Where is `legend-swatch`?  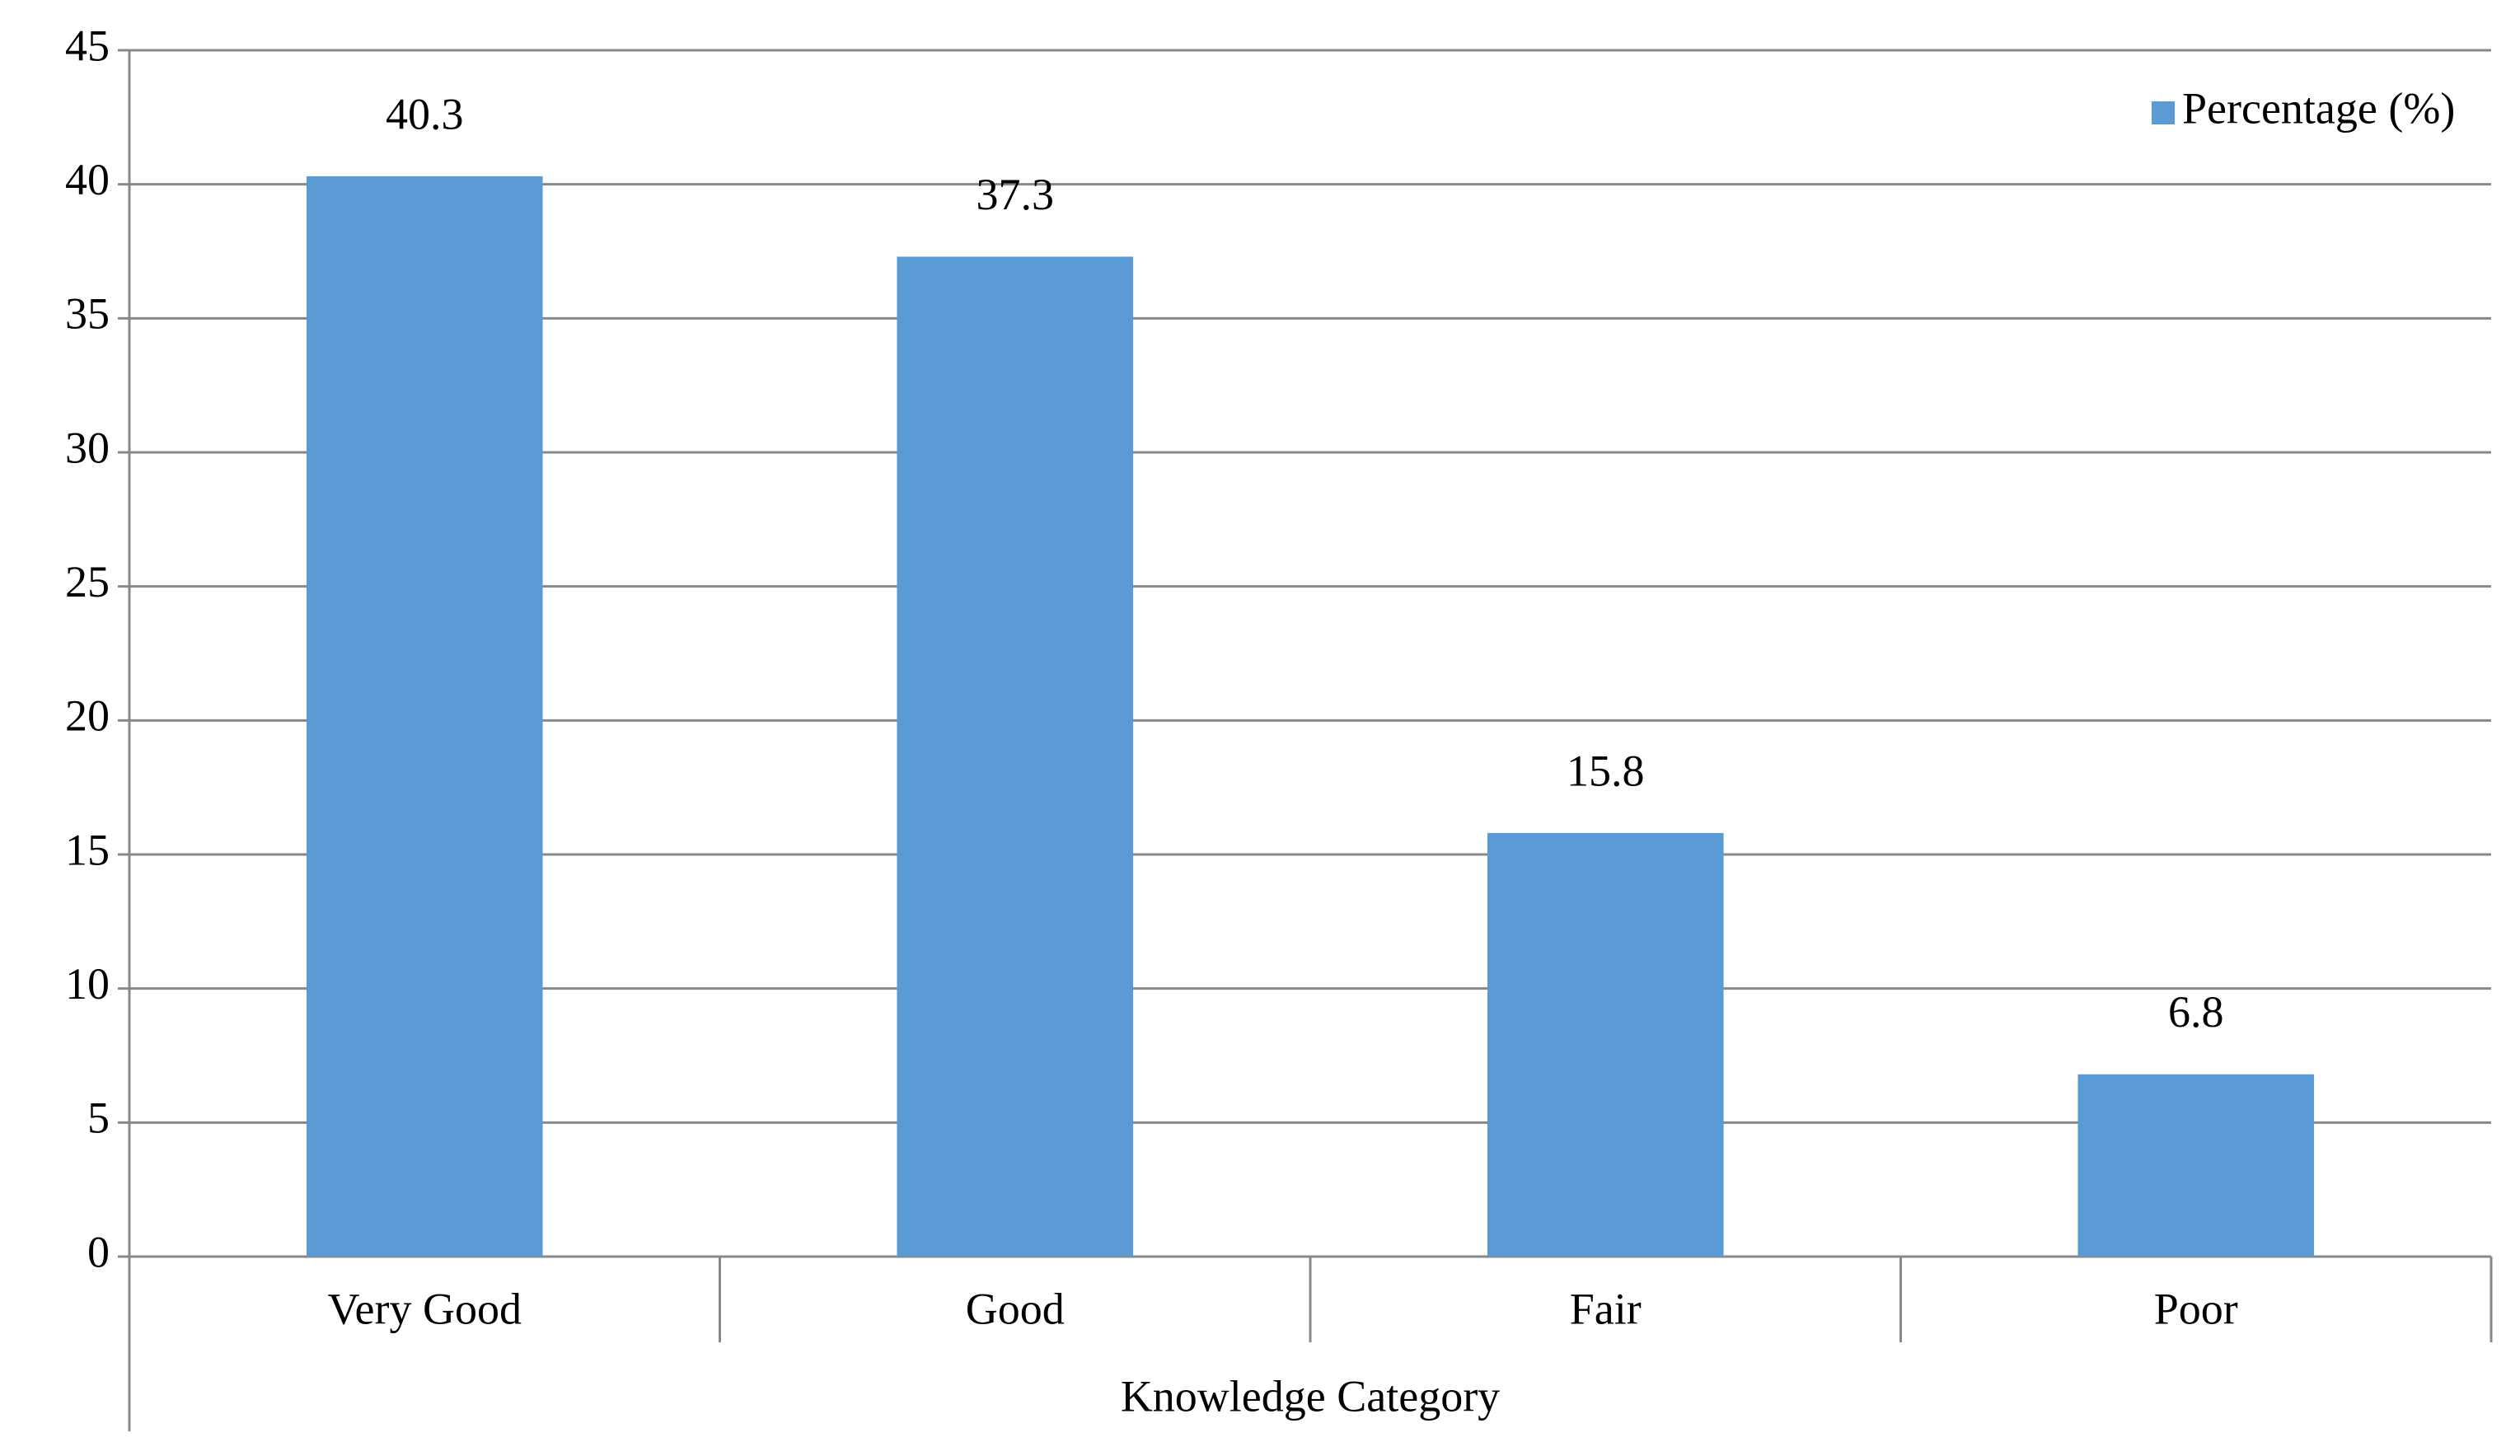
legend-swatch is located at coordinates (2163, 112).